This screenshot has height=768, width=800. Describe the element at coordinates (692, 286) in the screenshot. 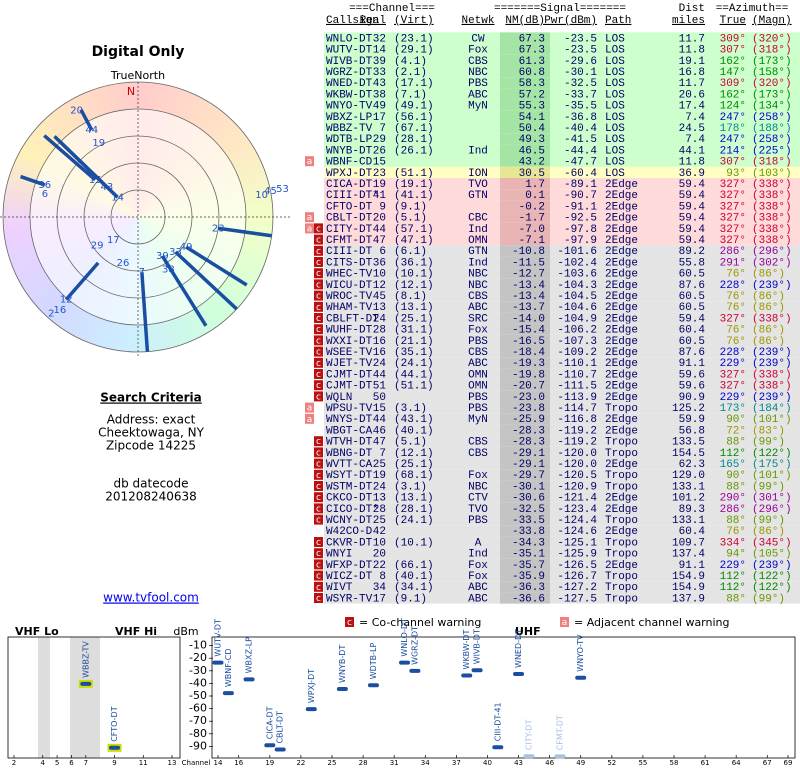

I see `table-cell: 87.6` at that location.